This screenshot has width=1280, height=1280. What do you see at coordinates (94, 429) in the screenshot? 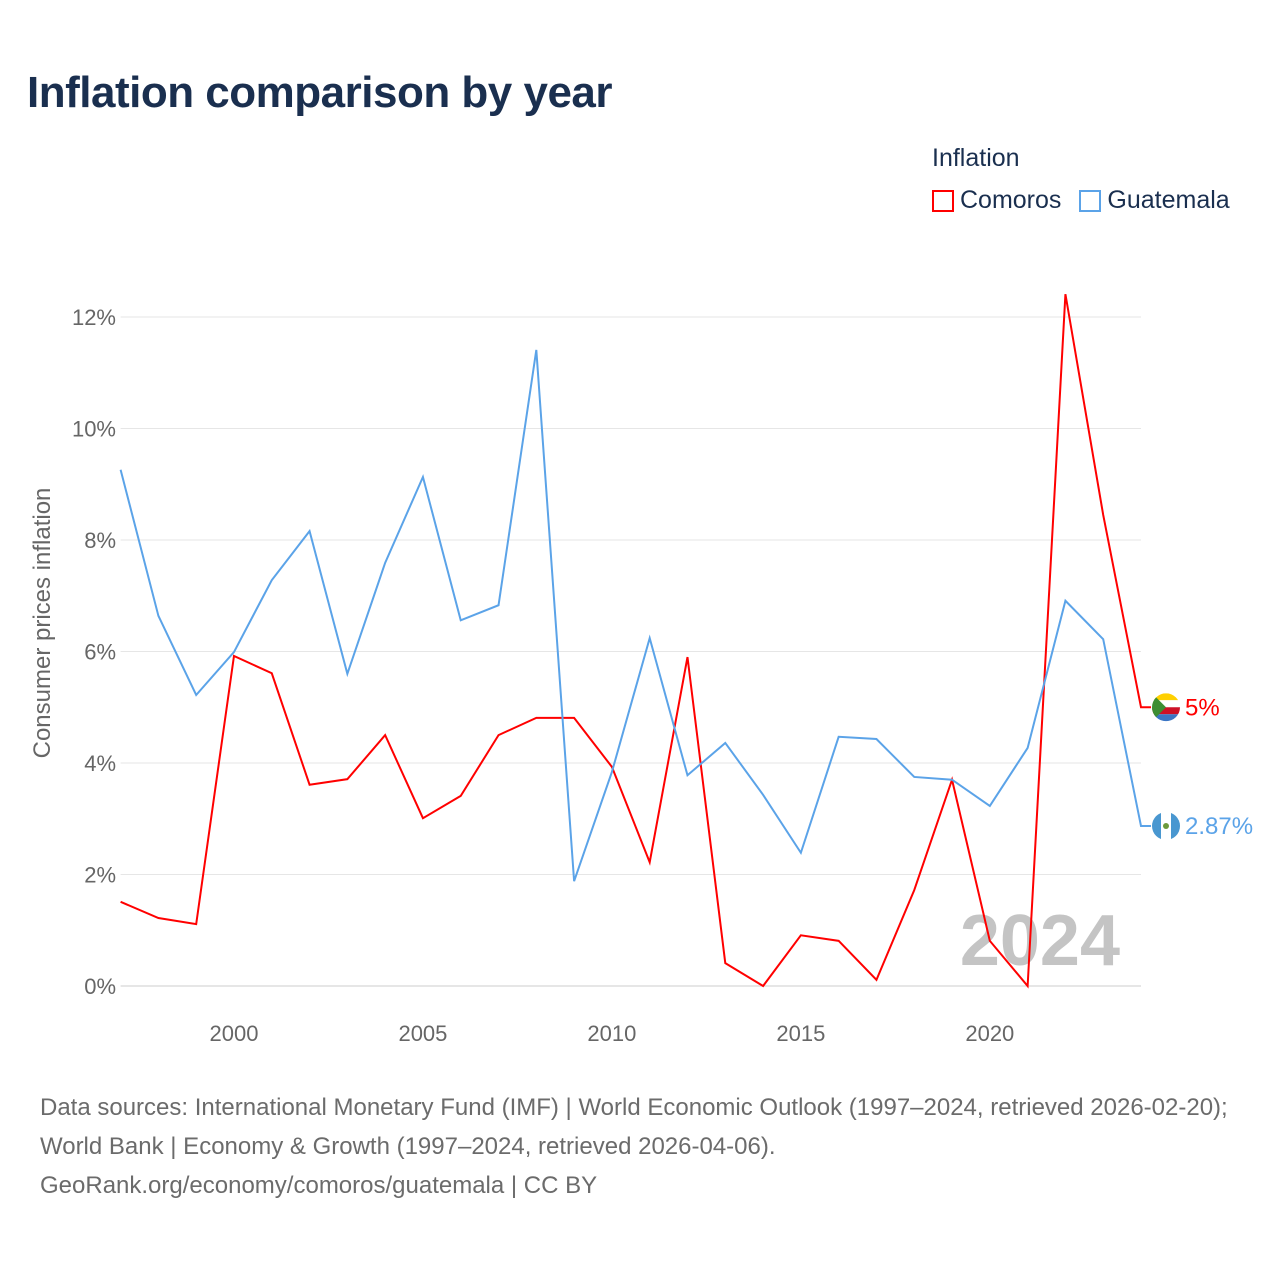
I see `y-tick-label: 10%` at bounding box center [94, 429].